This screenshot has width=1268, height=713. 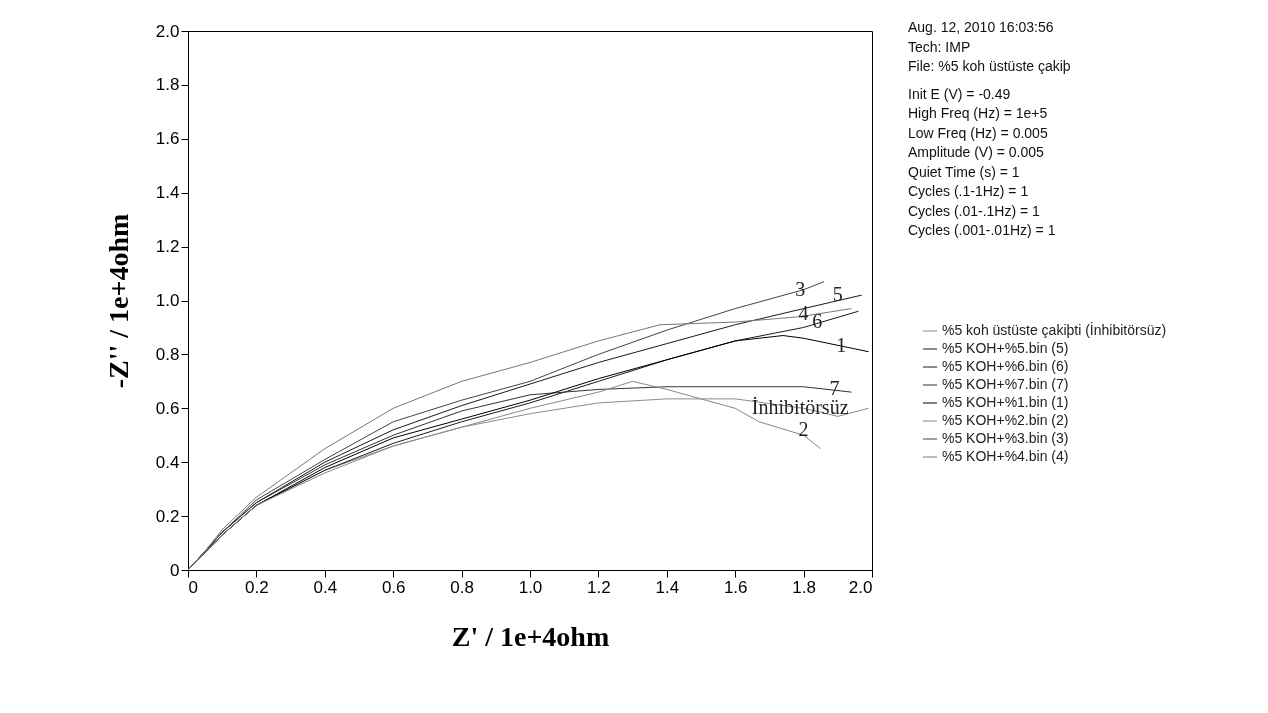 What do you see at coordinates (530, 587) in the screenshot?
I see `x-tick-label: 1.0` at bounding box center [530, 587].